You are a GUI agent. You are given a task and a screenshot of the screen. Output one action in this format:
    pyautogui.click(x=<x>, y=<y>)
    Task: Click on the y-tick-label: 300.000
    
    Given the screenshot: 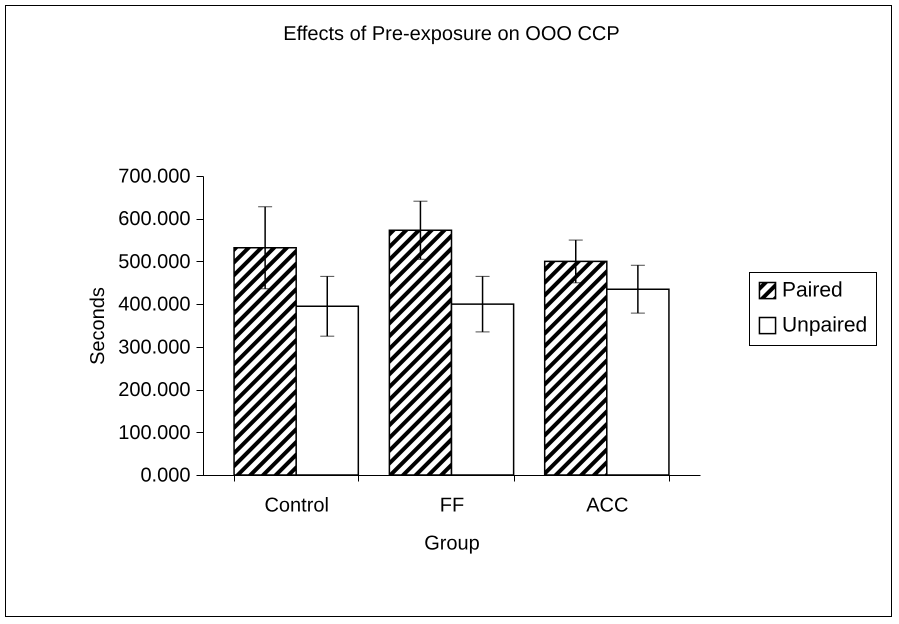 What is the action you would take?
    pyautogui.click(x=154, y=347)
    